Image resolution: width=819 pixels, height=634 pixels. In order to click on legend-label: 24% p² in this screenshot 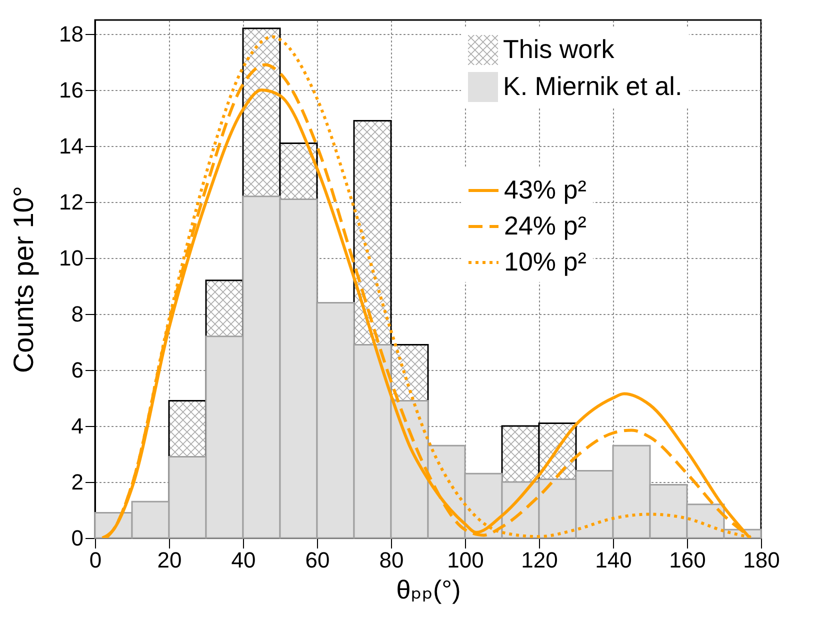, I will do `click(545, 225)`.